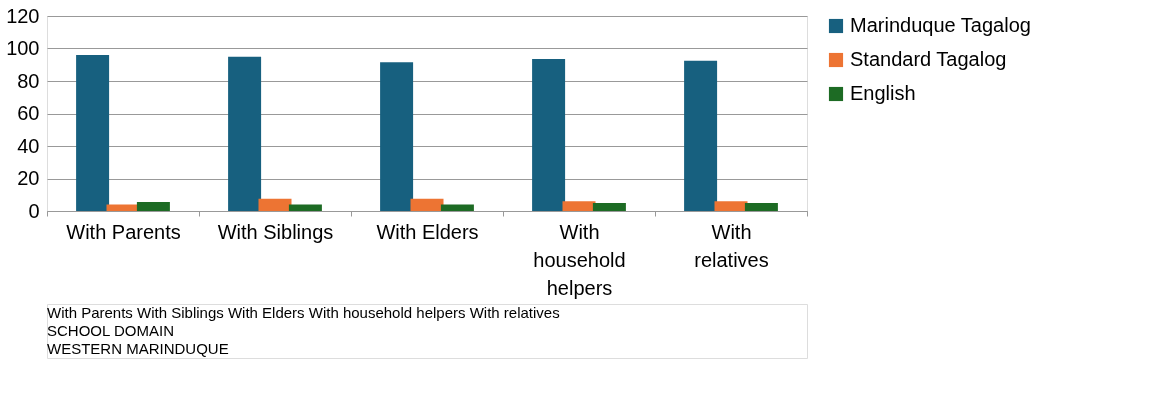 The height and width of the screenshot is (416, 1161). Describe the element at coordinates (883, 93) in the screenshot. I see `legend-label: English` at that location.